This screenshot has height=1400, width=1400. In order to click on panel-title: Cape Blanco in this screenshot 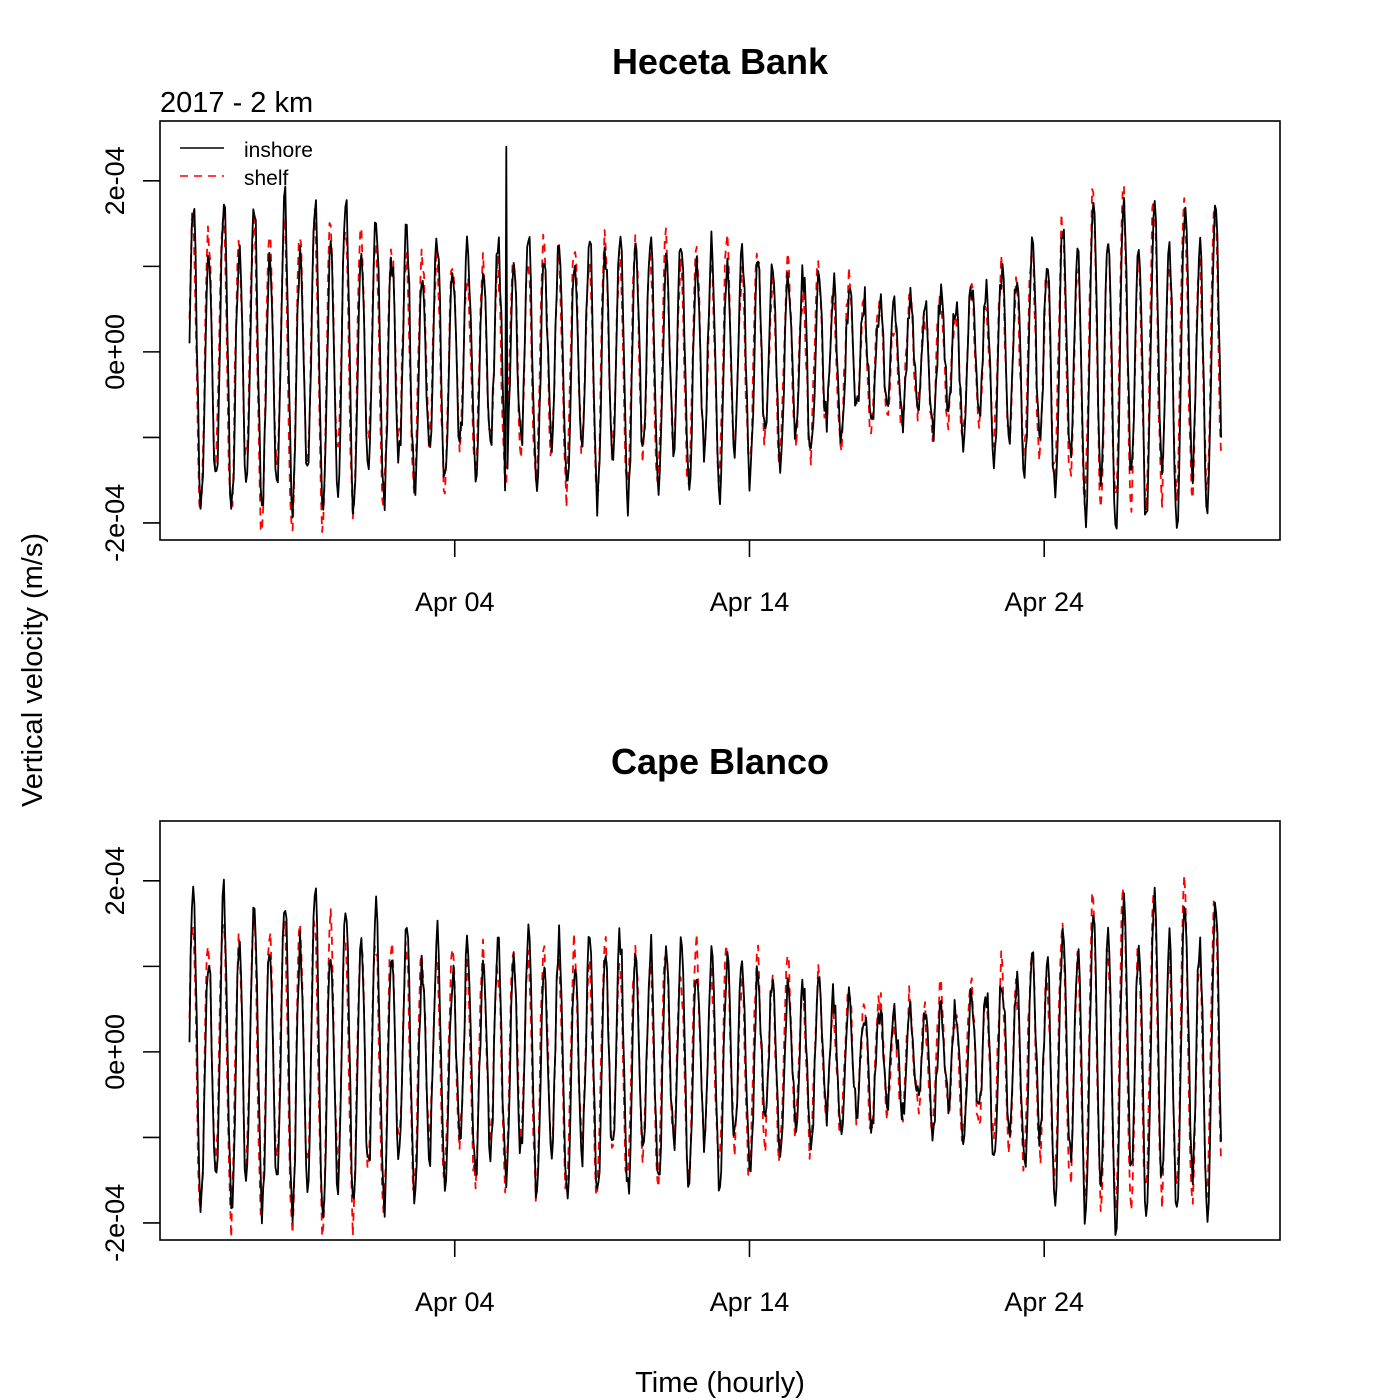, I will do `click(720, 761)`.